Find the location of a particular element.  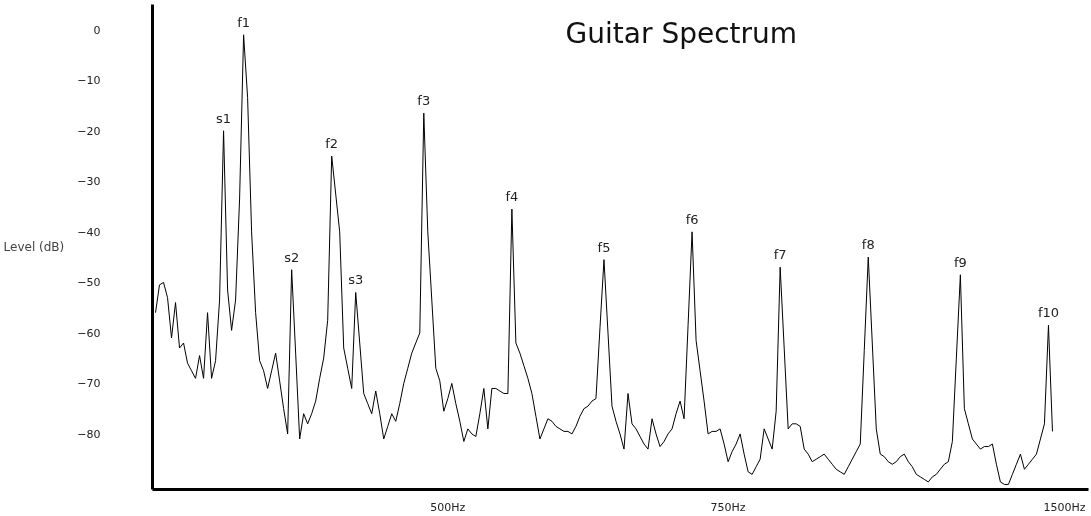

x-tick-label: 1500Hz is located at coordinates (1064, 507).